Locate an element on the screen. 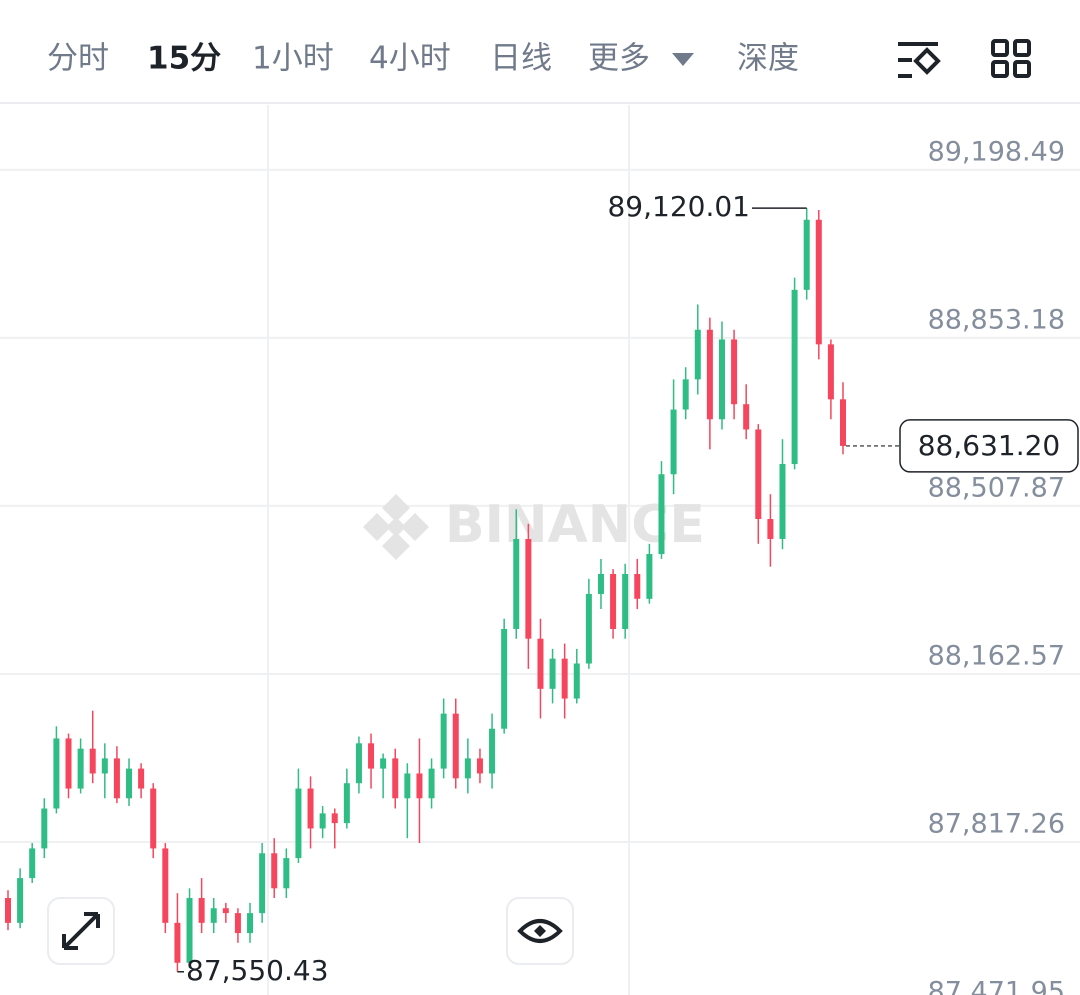  y-tick-label: 87,817.26 is located at coordinates (996, 823).